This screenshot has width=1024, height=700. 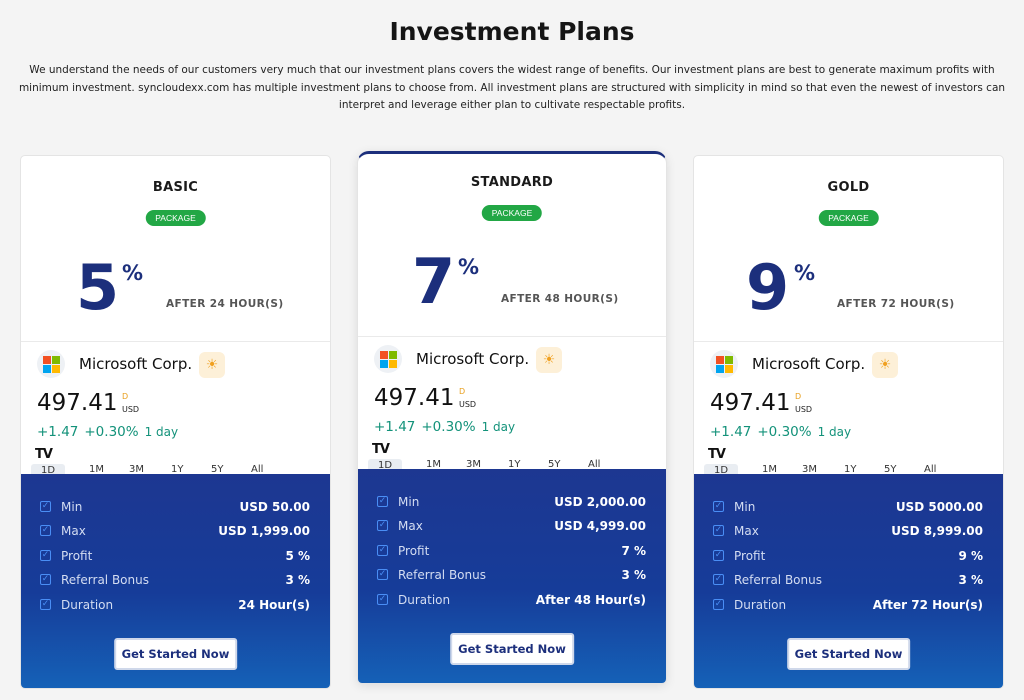 What do you see at coordinates (511, 602) in the screenshot?
I see `detail-row-duration: ✓ Duration After 48 Hour(s)` at bounding box center [511, 602].